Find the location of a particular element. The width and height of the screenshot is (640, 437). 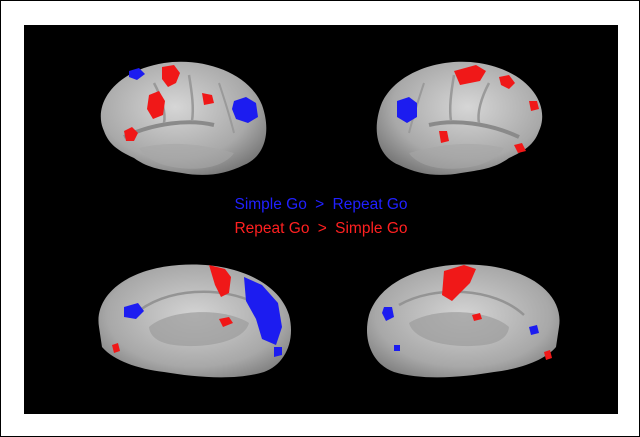

legend-1-sep: > is located at coordinates (320, 204).